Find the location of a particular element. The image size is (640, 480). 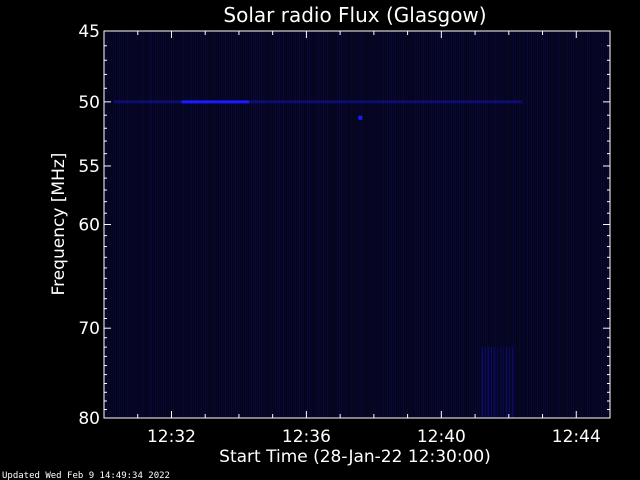

y-tick-label: 70 is located at coordinates (89, 329).